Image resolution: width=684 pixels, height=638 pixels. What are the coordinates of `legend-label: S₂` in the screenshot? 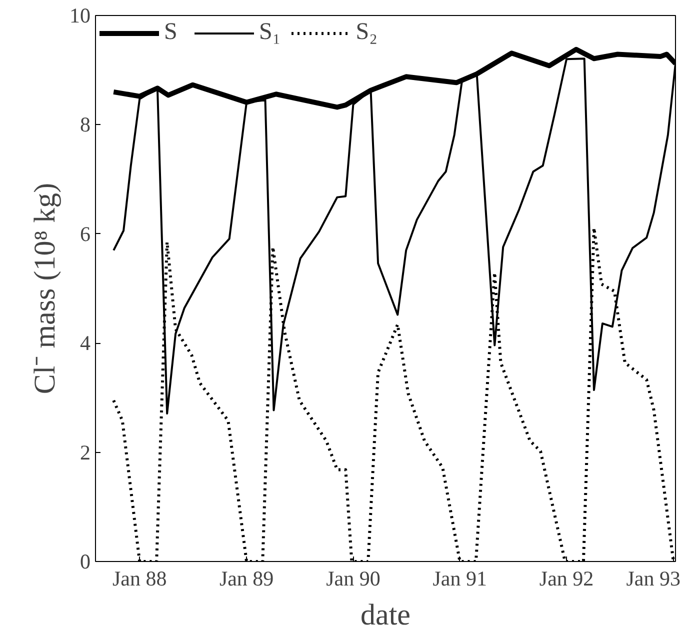 It's located at (367, 32).